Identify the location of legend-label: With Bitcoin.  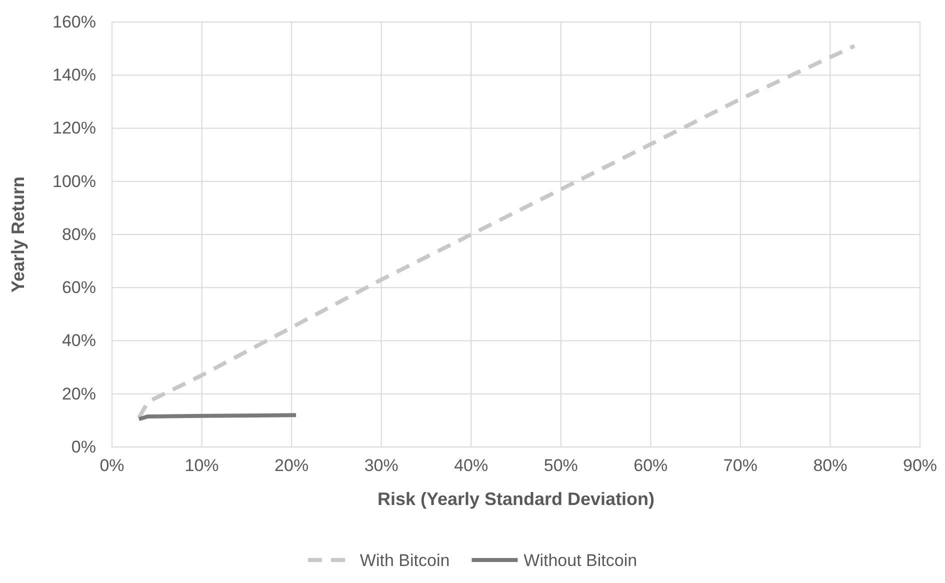
(405, 560).